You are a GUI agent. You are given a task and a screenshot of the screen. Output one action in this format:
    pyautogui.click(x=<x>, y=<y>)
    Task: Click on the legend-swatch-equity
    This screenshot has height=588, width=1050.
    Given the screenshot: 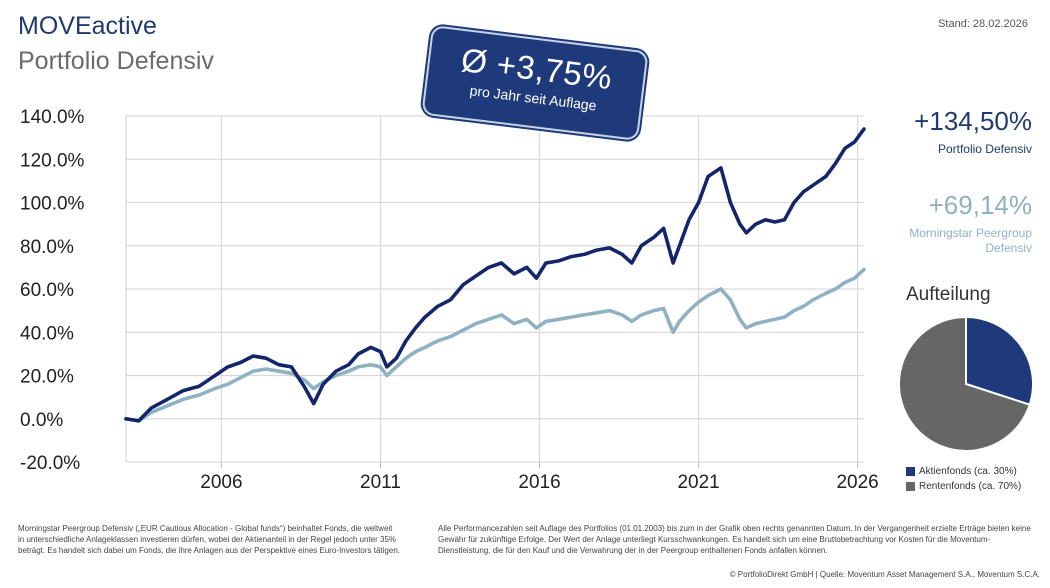 What is the action you would take?
    pyautogui.click(x=910, y=471)
    